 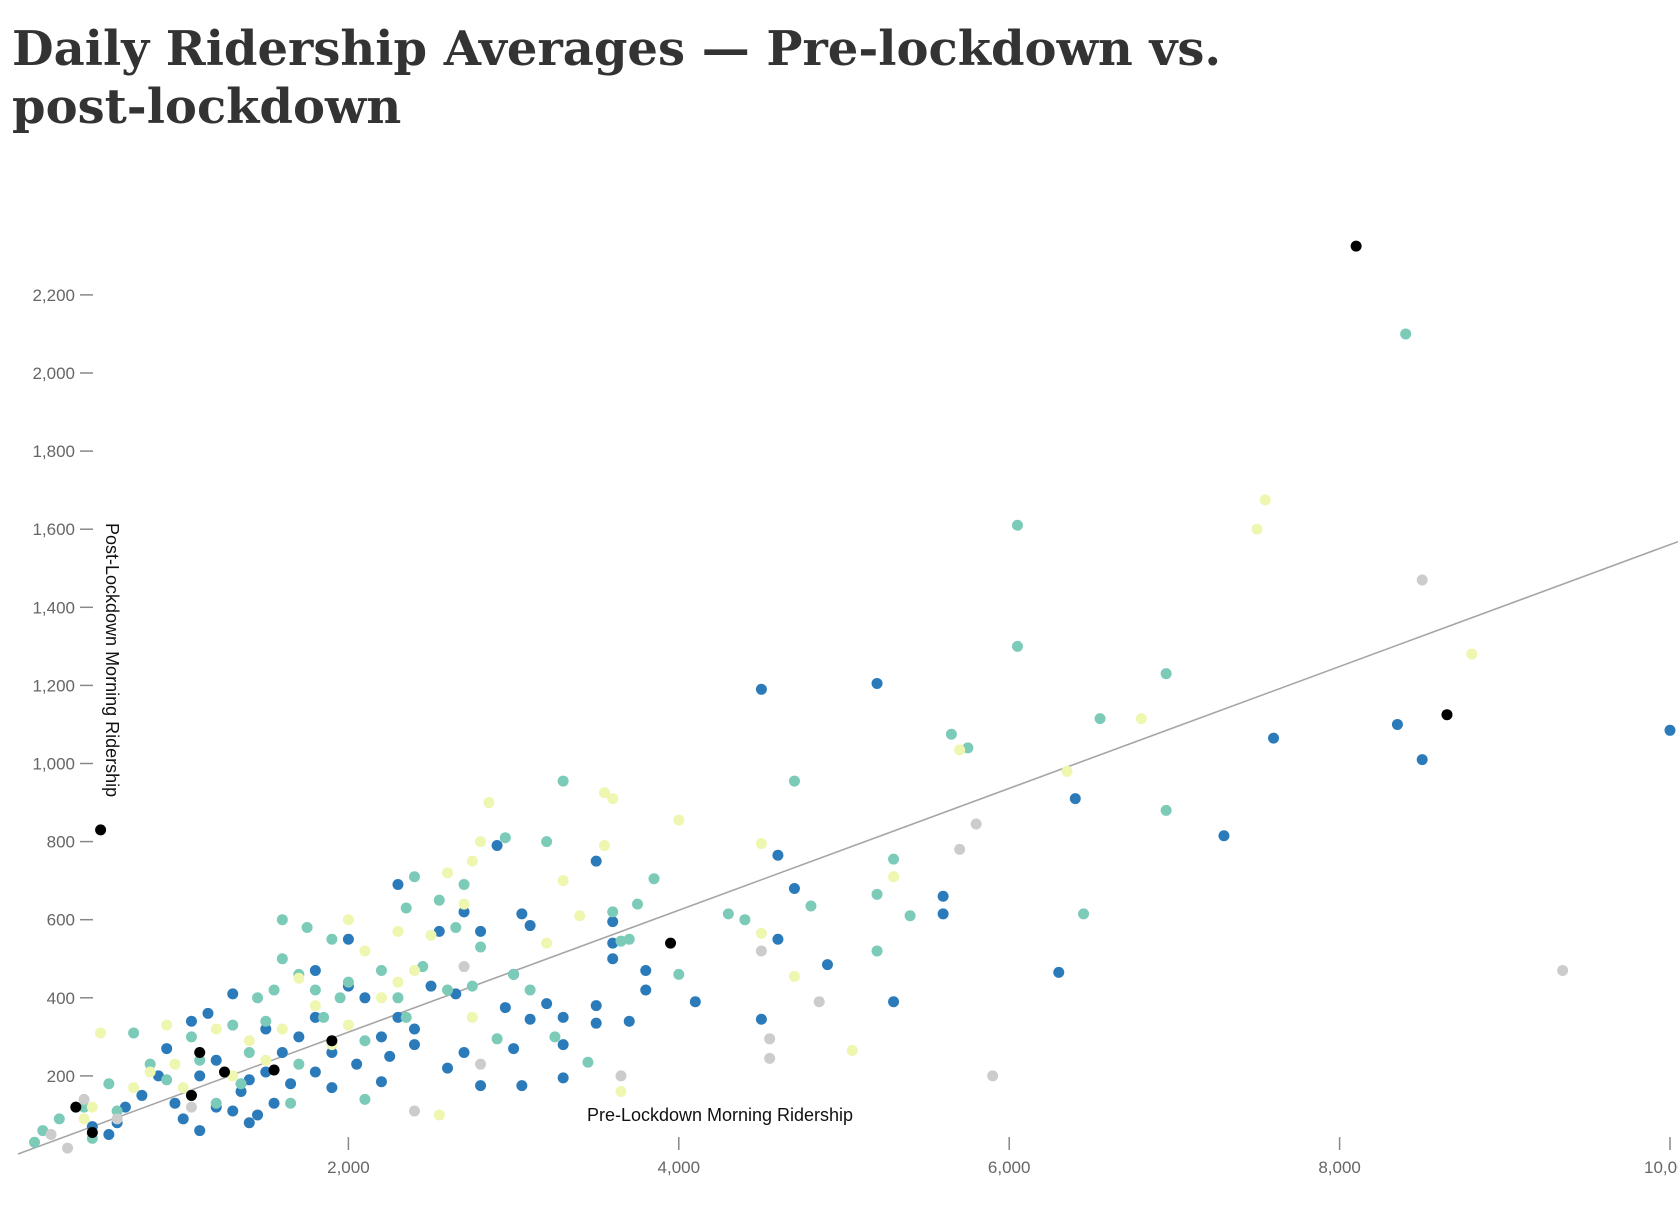 I want to click on y-tick-label: 1,600, so click(x=53, y=529).